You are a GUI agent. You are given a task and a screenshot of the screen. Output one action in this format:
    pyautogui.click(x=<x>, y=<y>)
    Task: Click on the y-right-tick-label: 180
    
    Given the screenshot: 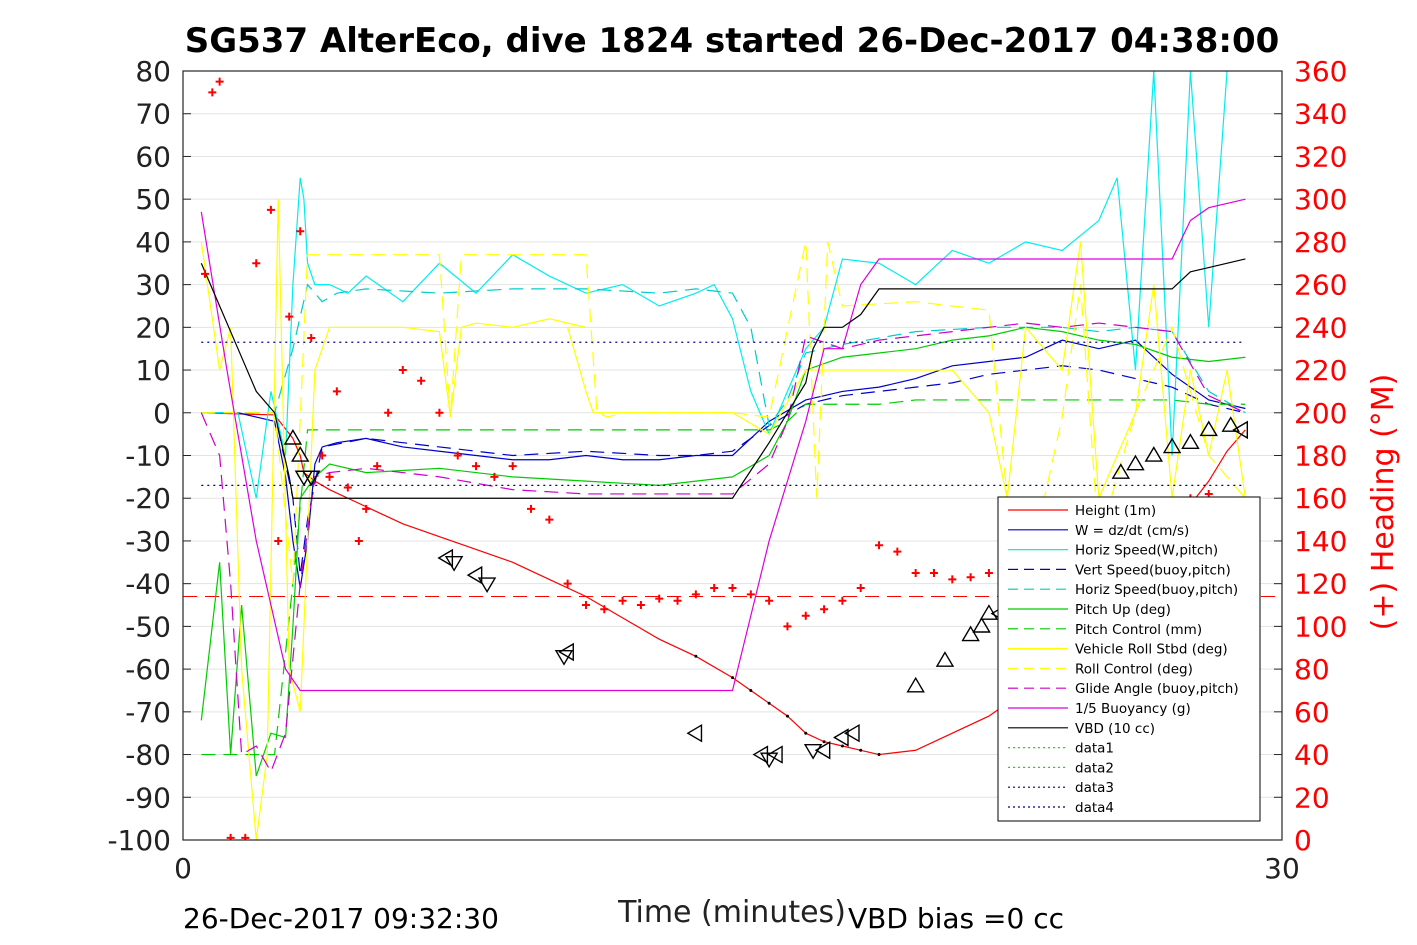 What is the action you would take?
    pyautogui.click(x=1320, y=456)
    